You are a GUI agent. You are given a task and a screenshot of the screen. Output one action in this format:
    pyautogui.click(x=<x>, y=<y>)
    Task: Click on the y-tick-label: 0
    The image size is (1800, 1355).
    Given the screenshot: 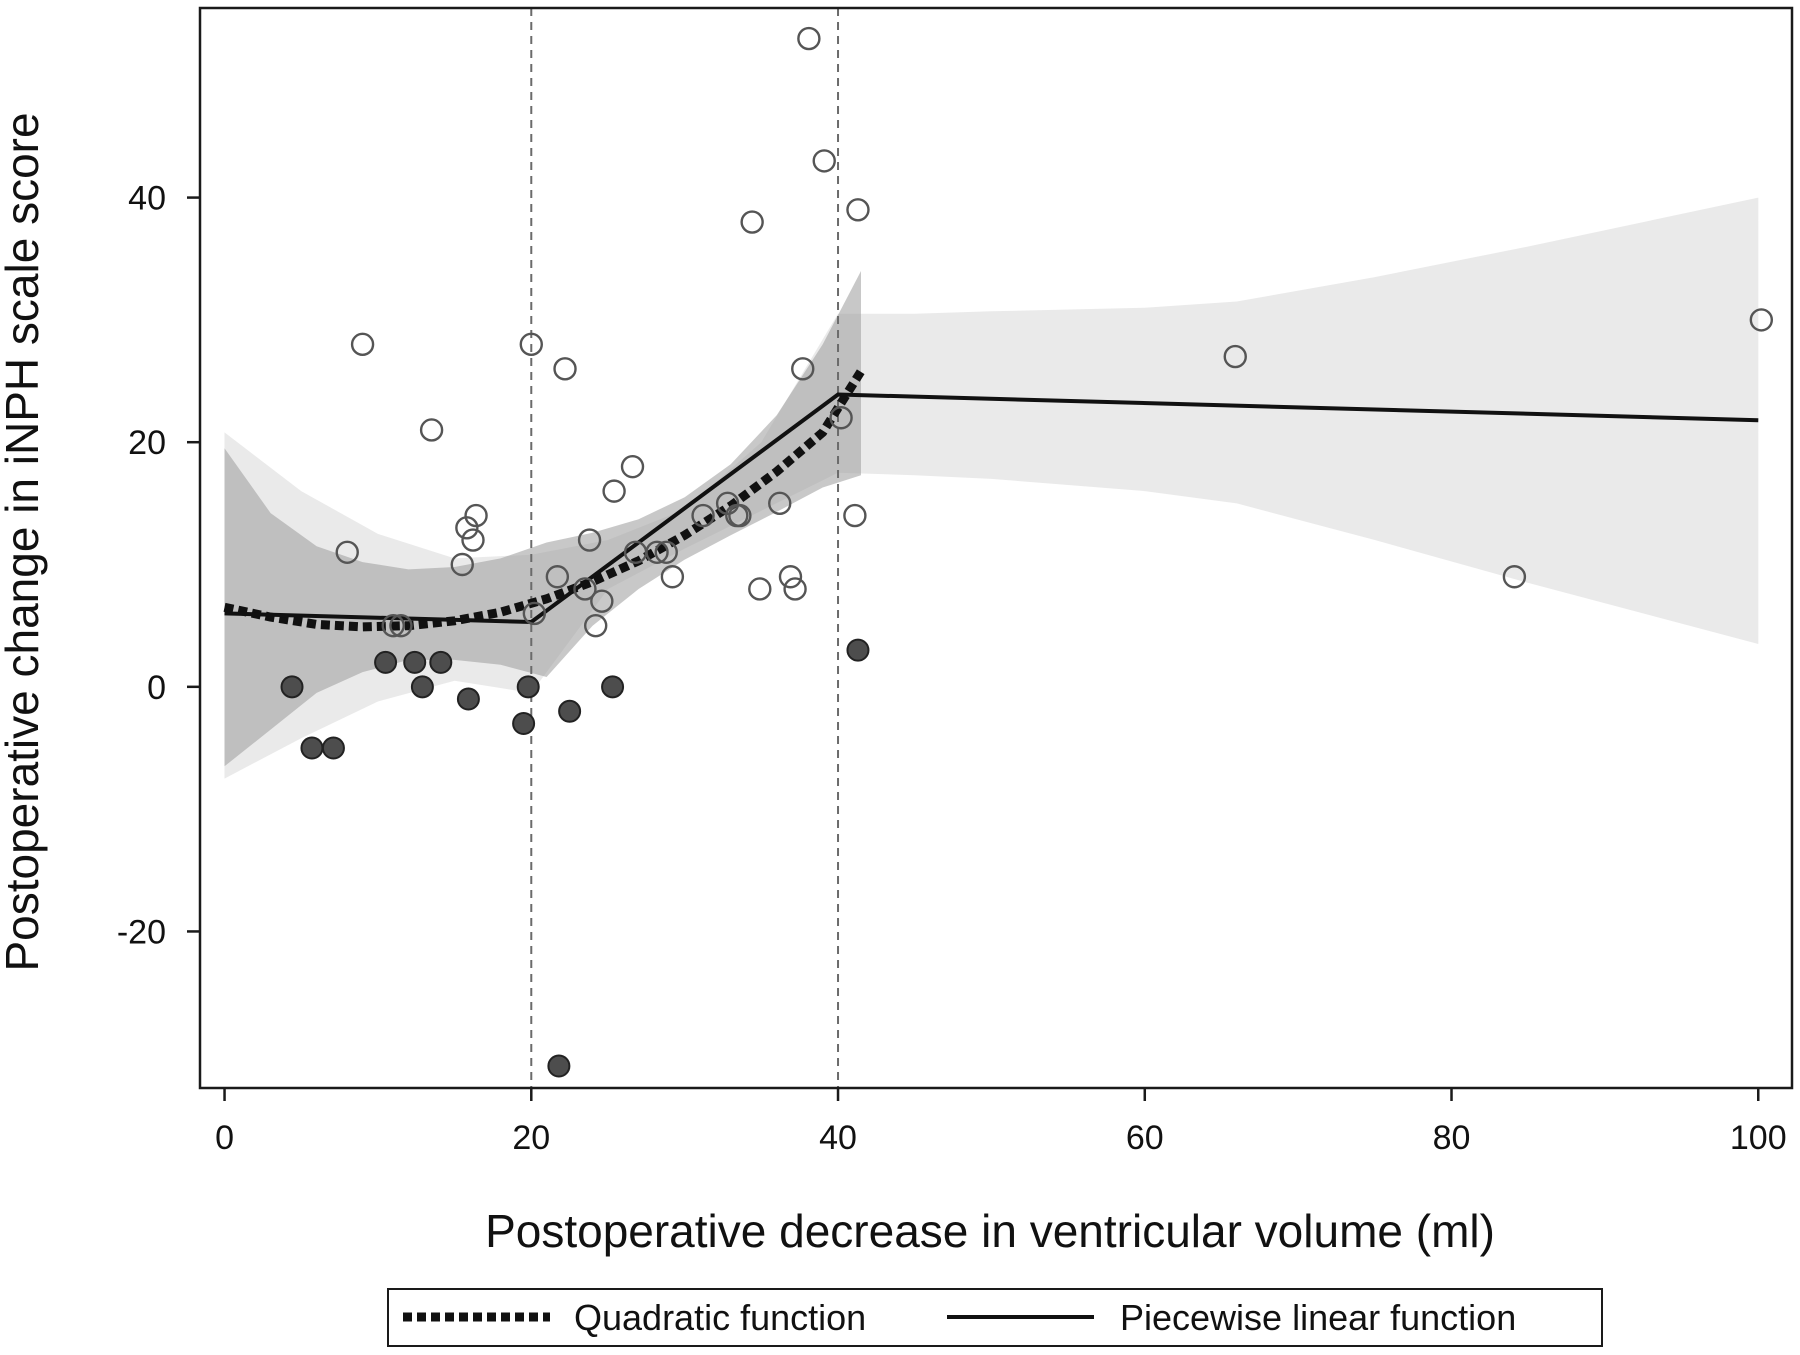 What is the action you would take?
    pyautogui.click(x=156, y=688)
    